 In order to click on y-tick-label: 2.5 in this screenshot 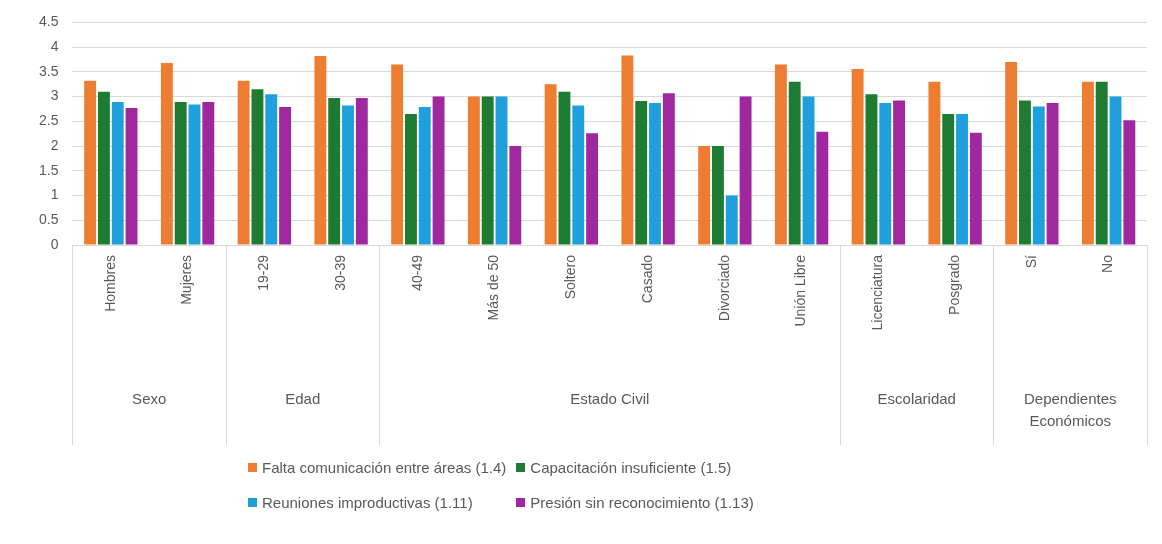, I will do `click(48, 120)`.